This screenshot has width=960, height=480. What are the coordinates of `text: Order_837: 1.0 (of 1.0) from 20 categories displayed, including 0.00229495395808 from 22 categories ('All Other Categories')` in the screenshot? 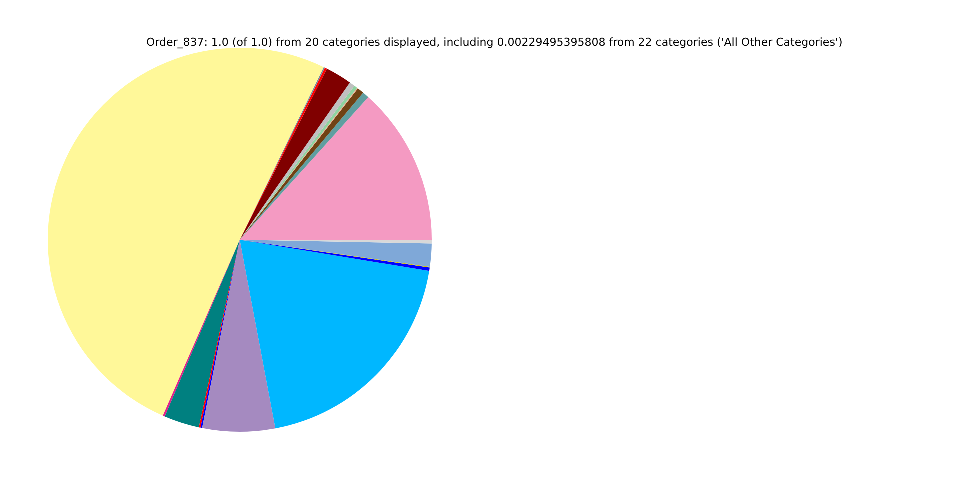 It's located at (494, 42).